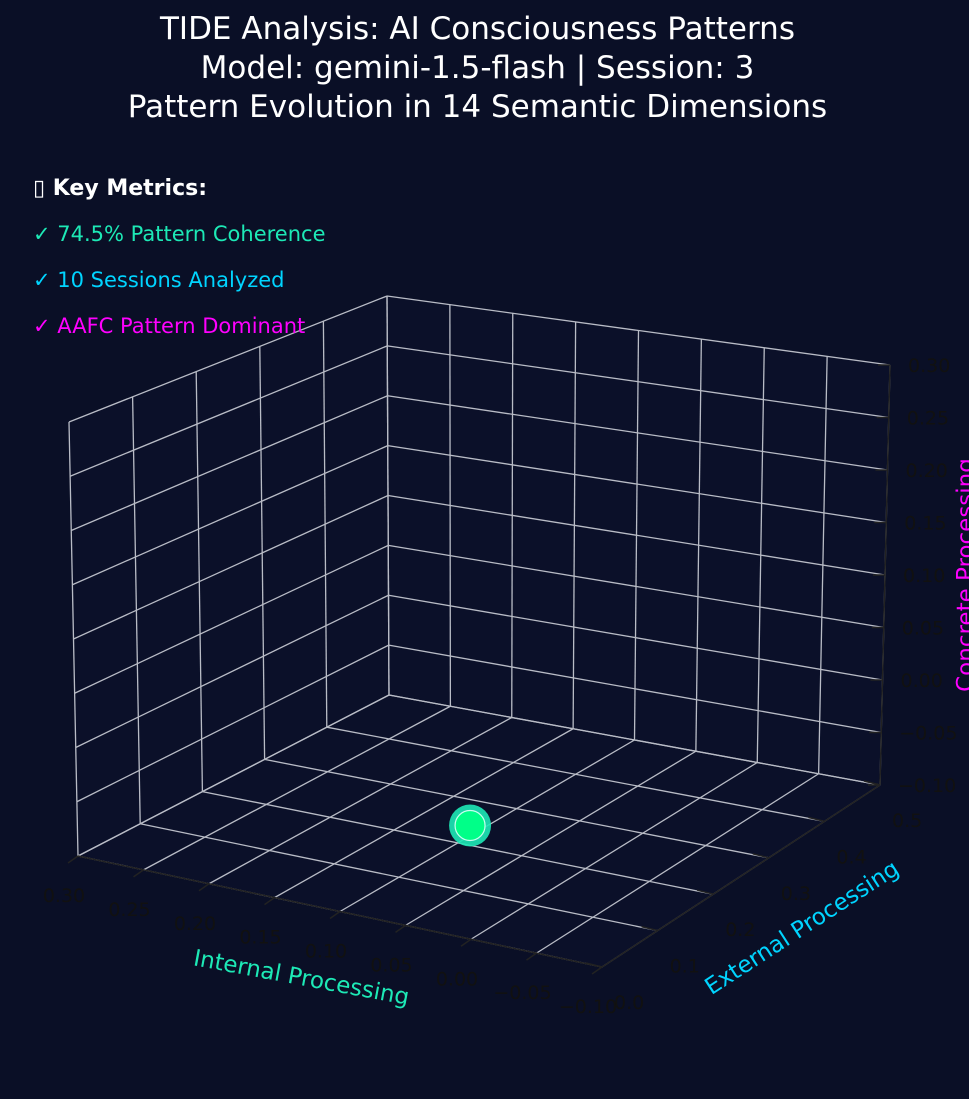 The width and height of the screenshot is (969, 1099). What do you see at coordinates (120, 188) in the screenshot?
I see `key-metrics-heading: ▯ Key Metrics:` at bounding box center [120, 188].